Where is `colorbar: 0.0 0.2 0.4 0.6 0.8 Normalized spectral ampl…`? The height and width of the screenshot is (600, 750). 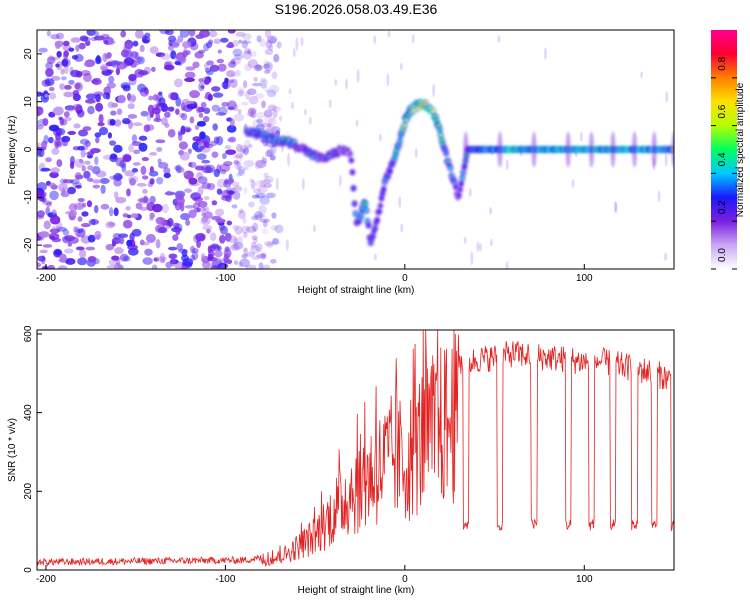 colorbar: 0.0 0.2 0.4 0.6 0.8 Normalized spectral ampl… is located at coordinates (728, 150).